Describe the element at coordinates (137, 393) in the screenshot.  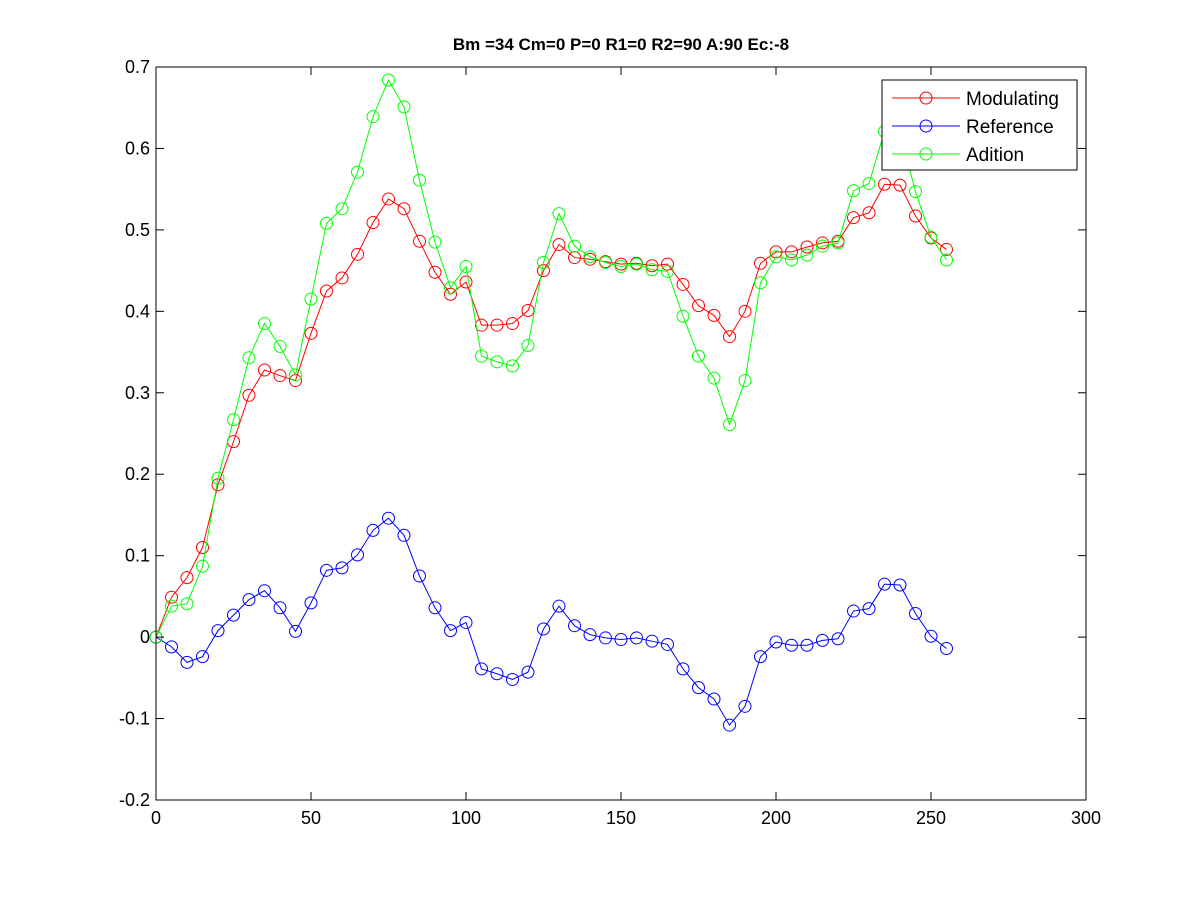
I see `y-tick-label: 0.3` at that location.